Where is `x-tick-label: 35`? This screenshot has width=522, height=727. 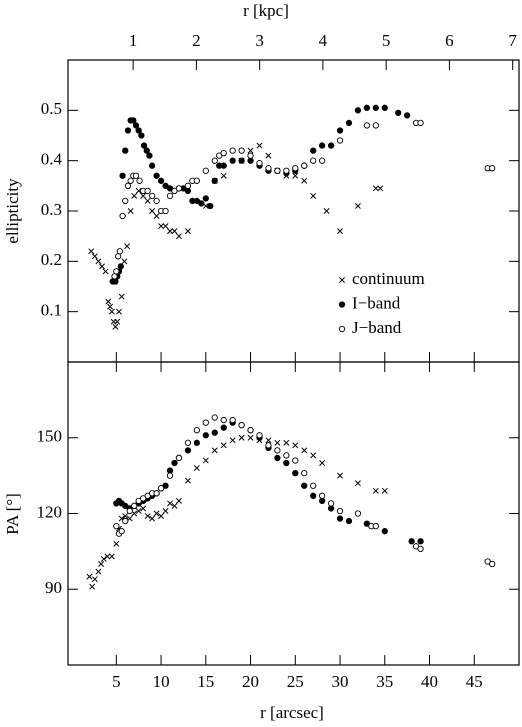
x-tick-label: 35 is located at coordinates (384, 681).